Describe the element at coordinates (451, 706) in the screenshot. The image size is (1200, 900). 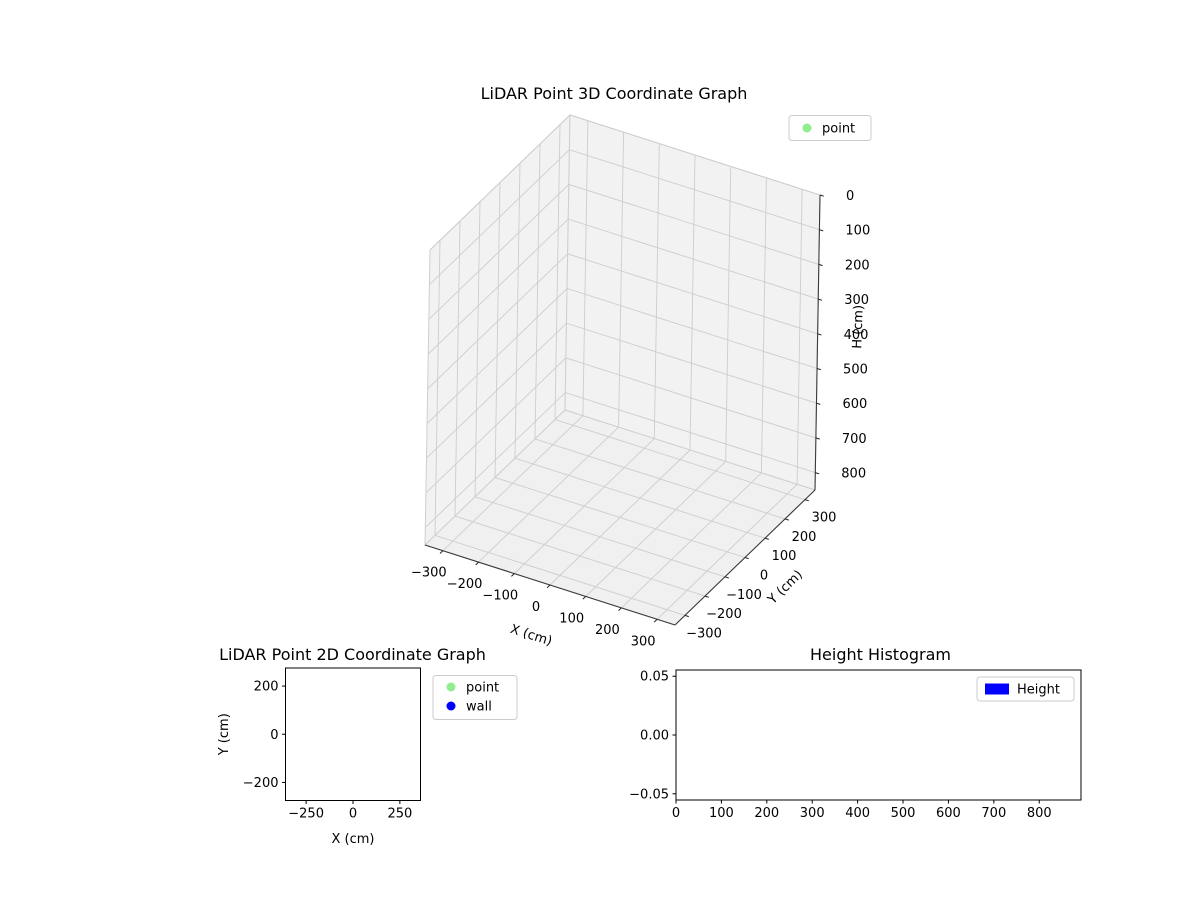
I see `plot2d-legend-marker-wall` at that location.